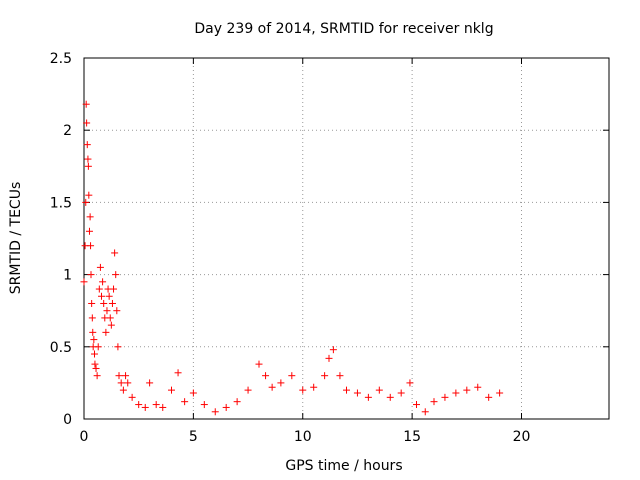  Describe the element at coordinates (67, 131) in the screenshot. I see `y-tick-label: 2` at that location.